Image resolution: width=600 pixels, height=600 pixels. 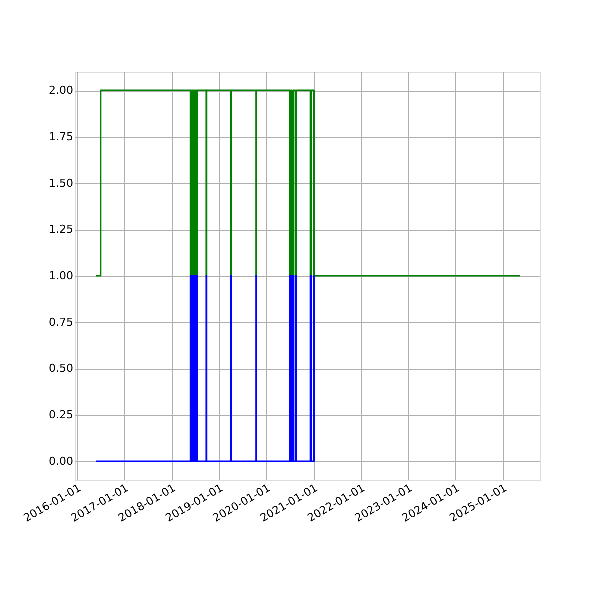 I want to click on y-tick-label: 0.50, so click(x=61, y=369).